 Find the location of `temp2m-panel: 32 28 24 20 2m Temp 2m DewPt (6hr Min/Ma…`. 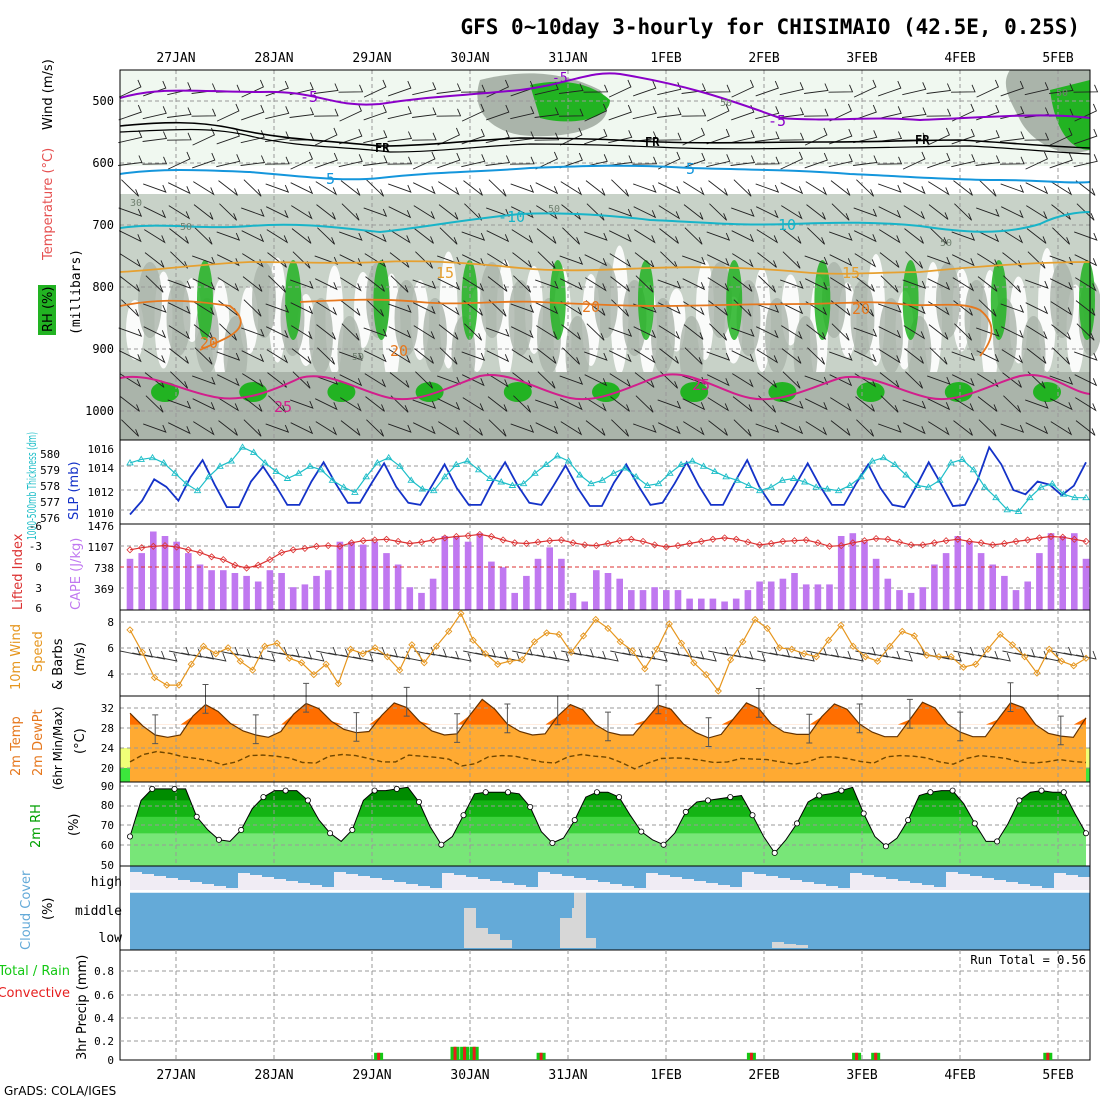

temp2m-panel: 32 28 24 20 2m Temp 2m DewPt (6hr Min/Ma… is located at coordinates (550, 736).